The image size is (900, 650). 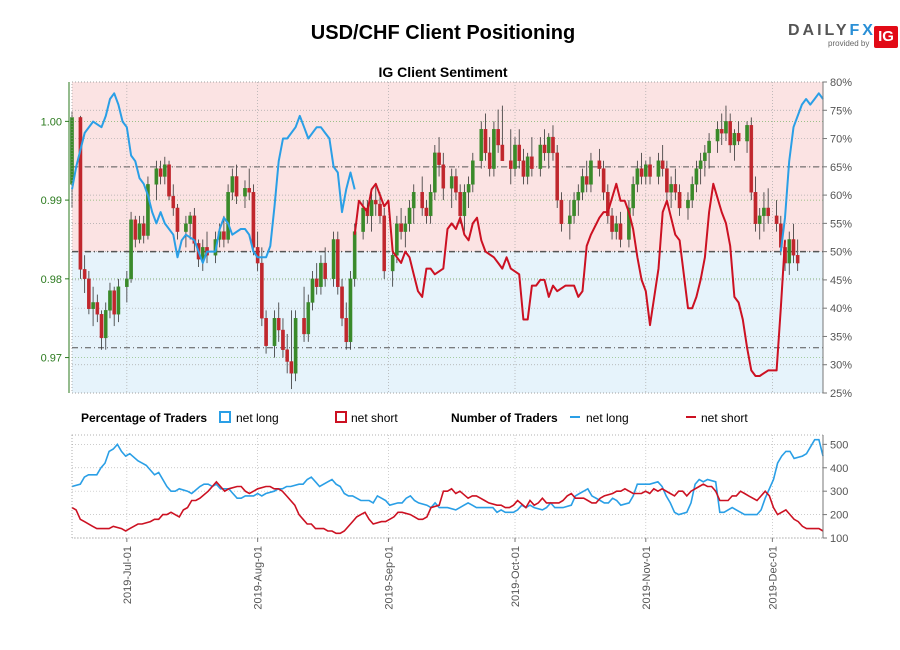 I want to click on logo-fx: FX, so click(x=862, y=30).